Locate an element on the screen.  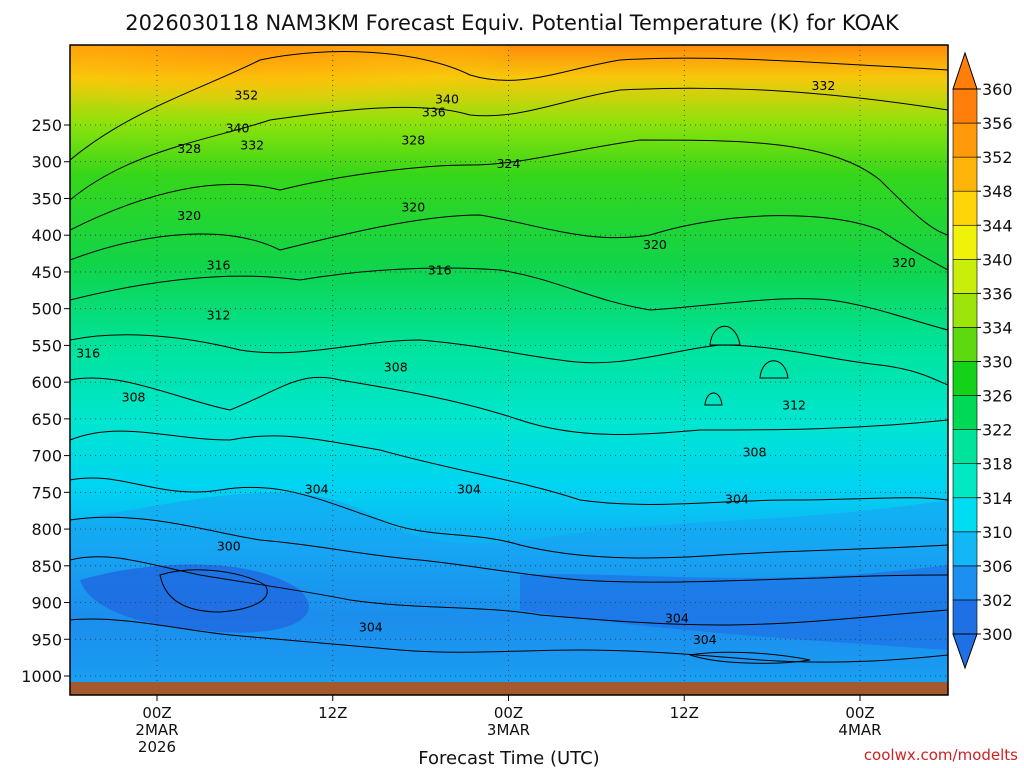
y-tick-label: 600 is located at coordinates (46, 382).